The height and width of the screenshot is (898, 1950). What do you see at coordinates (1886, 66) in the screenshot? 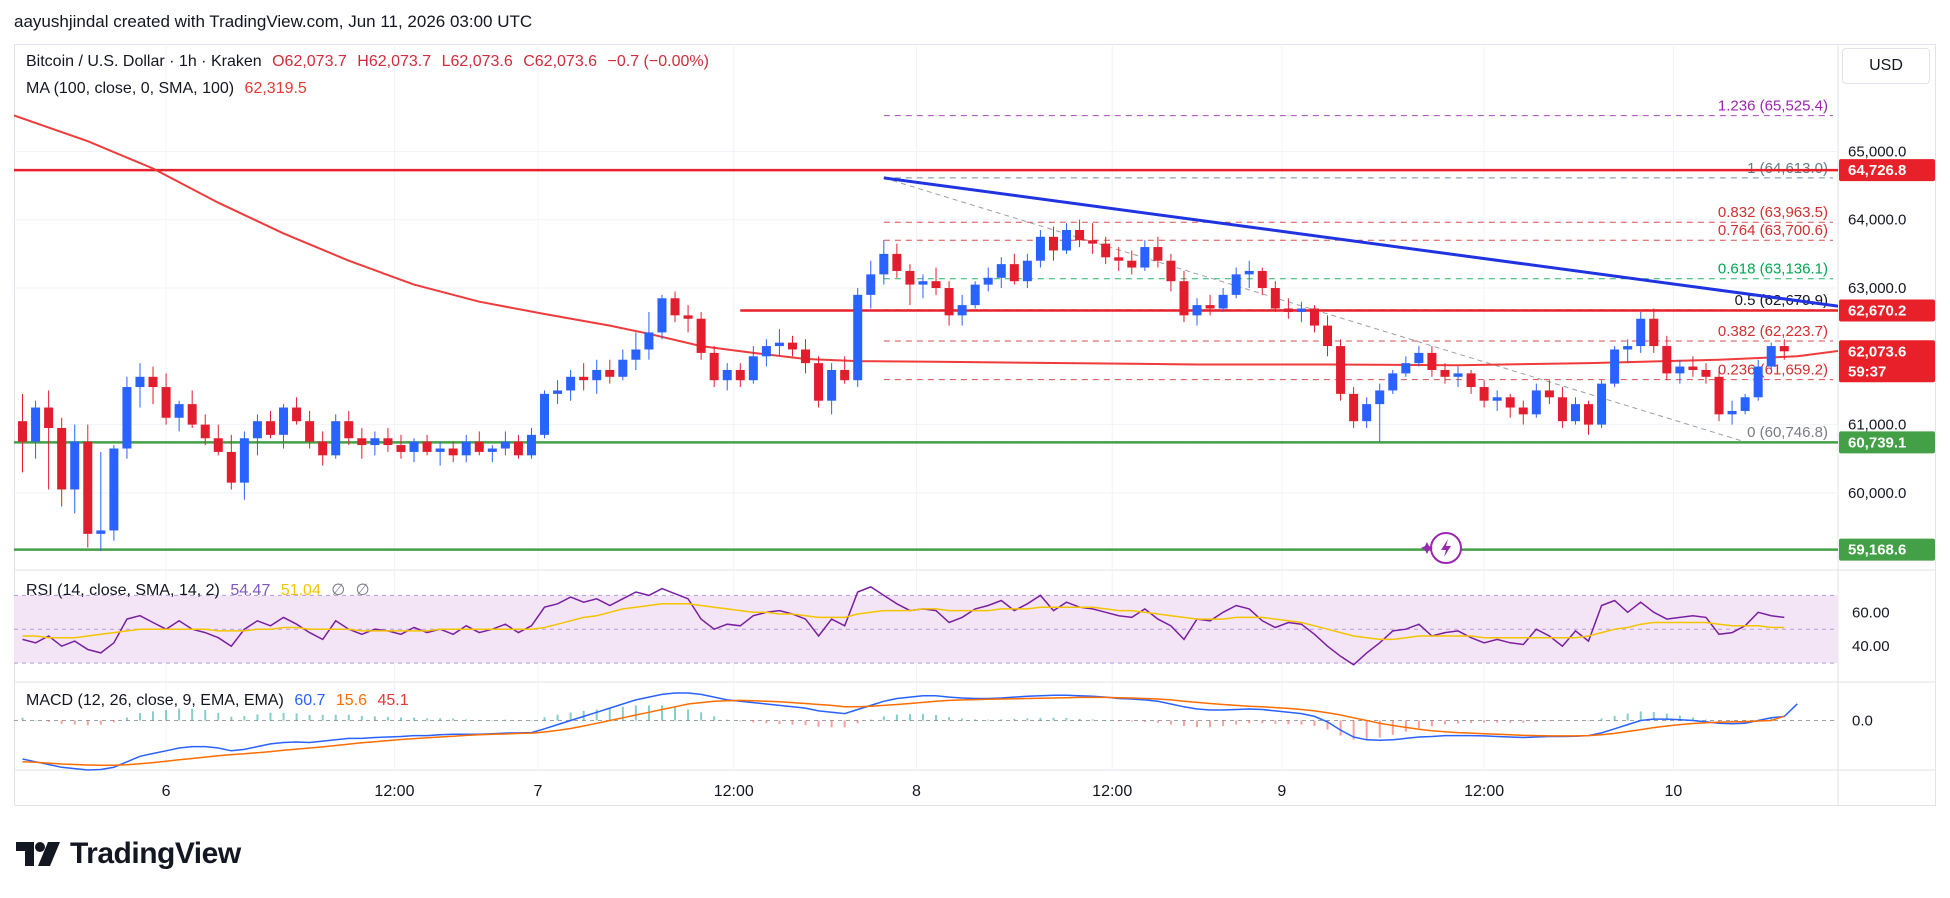
I see `currency-button: USD` at bounding box center [1886, 66].